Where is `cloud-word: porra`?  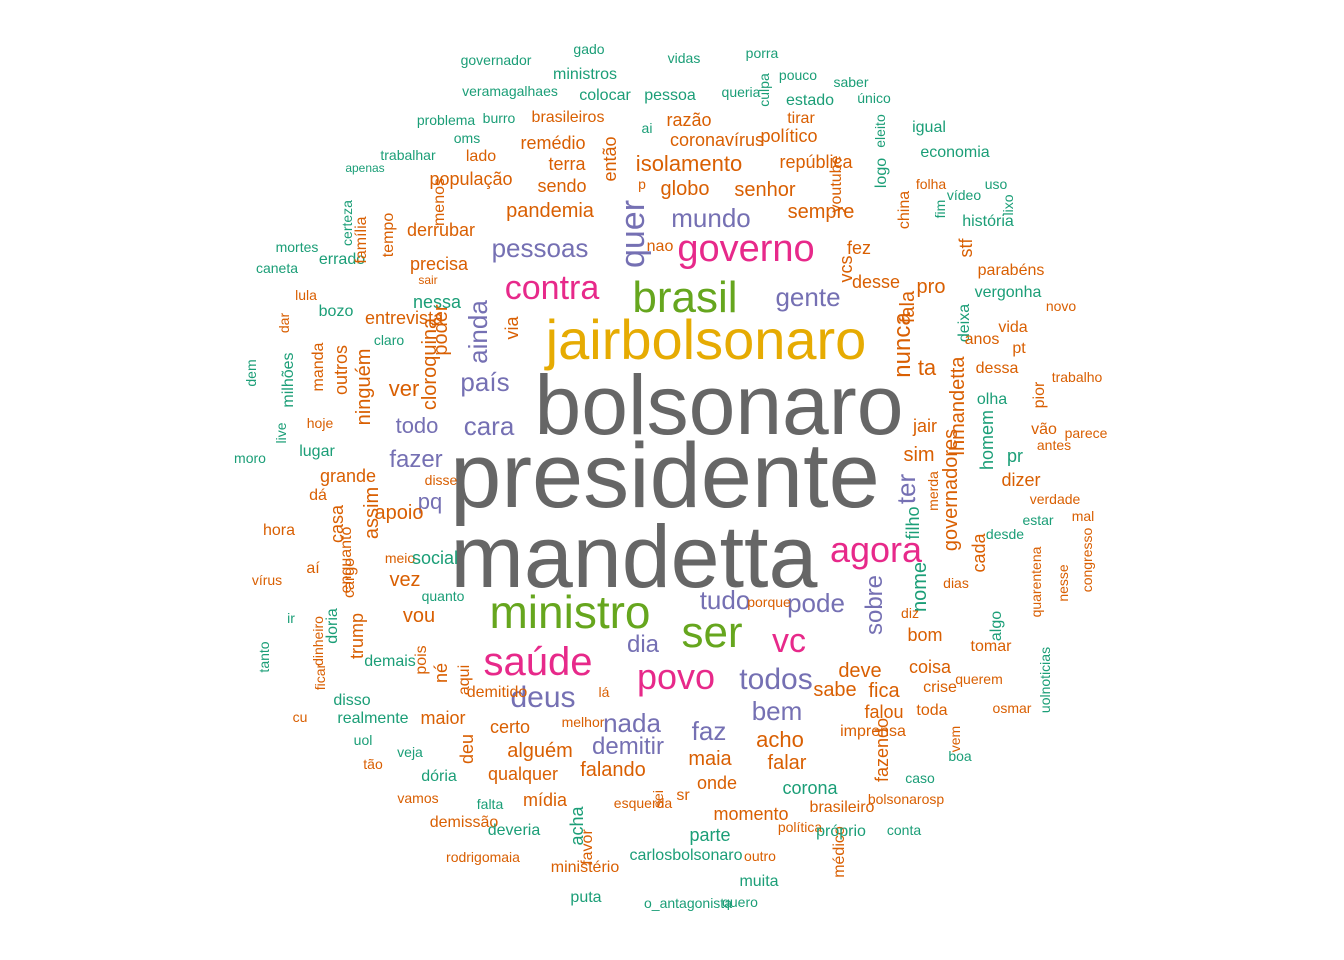 cloud-word: porra is located at coordinates (762, 53).